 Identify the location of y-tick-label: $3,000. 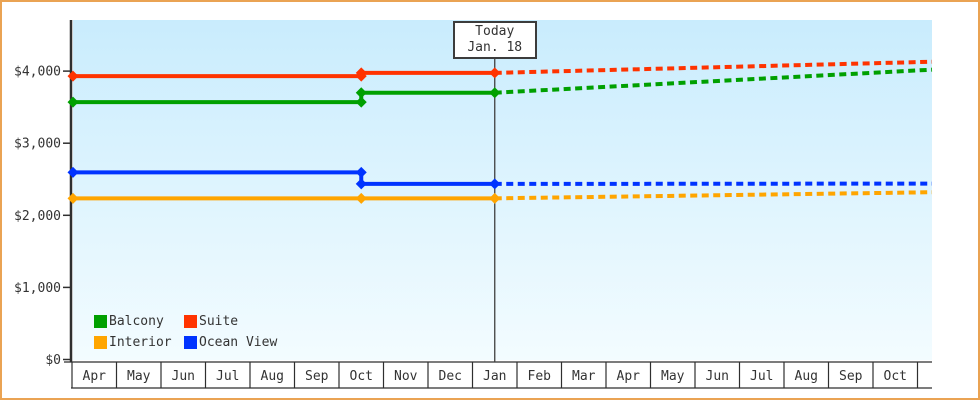
(37, 144).